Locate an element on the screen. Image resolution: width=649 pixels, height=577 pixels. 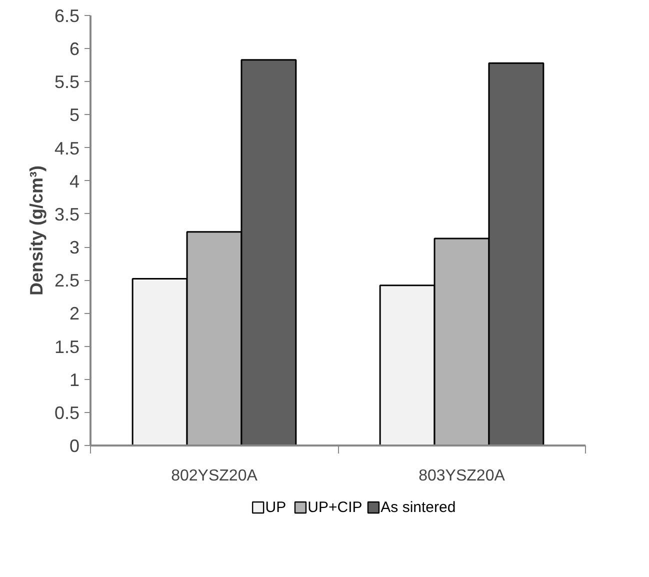
legend-label: UP+CIP is located at coordinates (335, 507).